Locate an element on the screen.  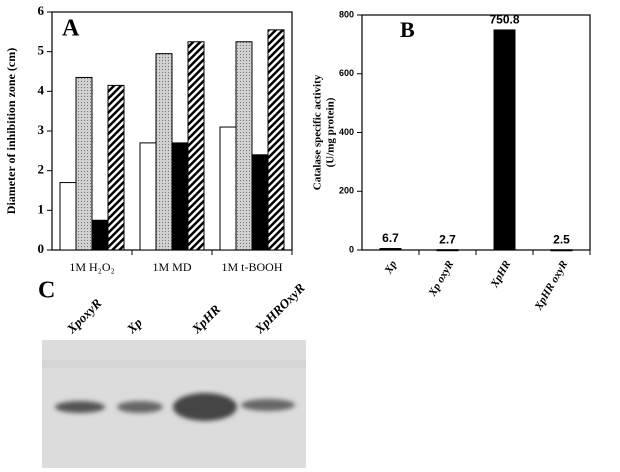
x-tick-label: XpHR oxyR is located at coordinates (551, 286).